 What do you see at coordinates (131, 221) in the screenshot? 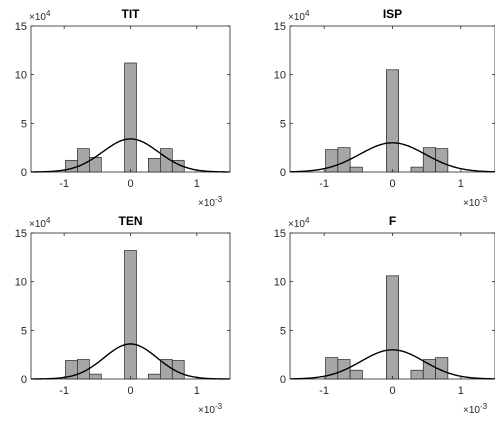
I see `subplot-title: TEN` at bounding box center [131, 221].